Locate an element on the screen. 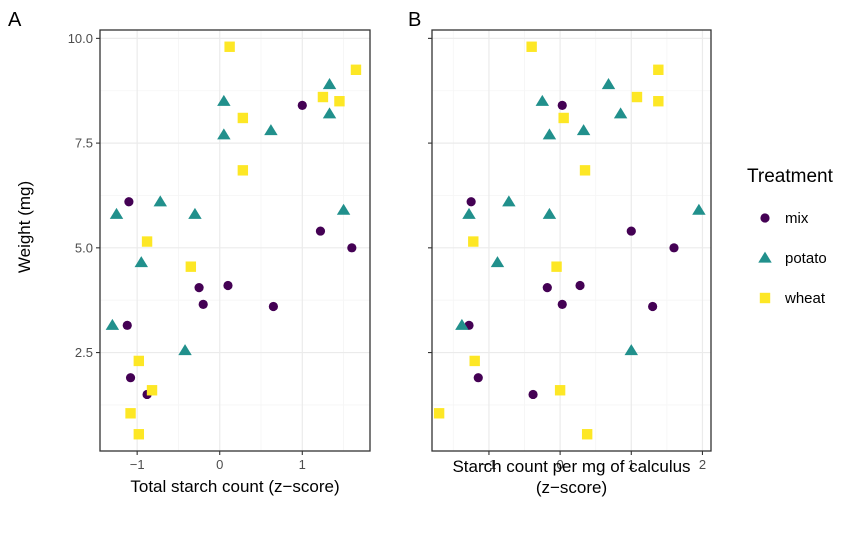 The image size is (863, 537). x-axis-title: Total starch count (z−score) is located at coordinates (234, 486).